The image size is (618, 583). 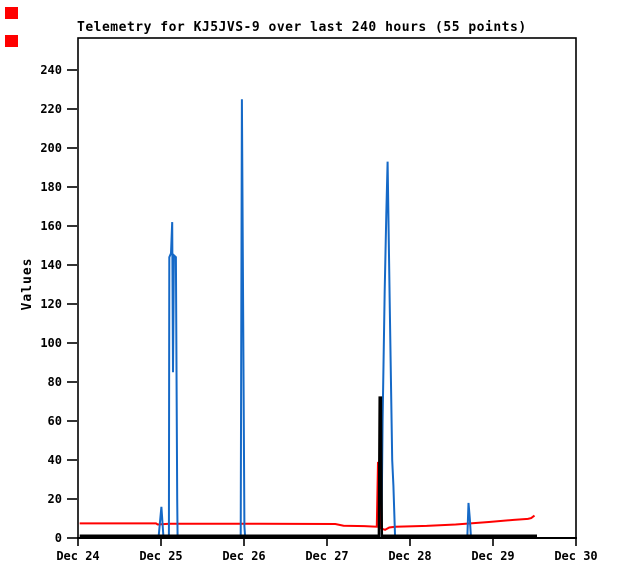 I want to click on marker-layer, so click(x=11, y=27).